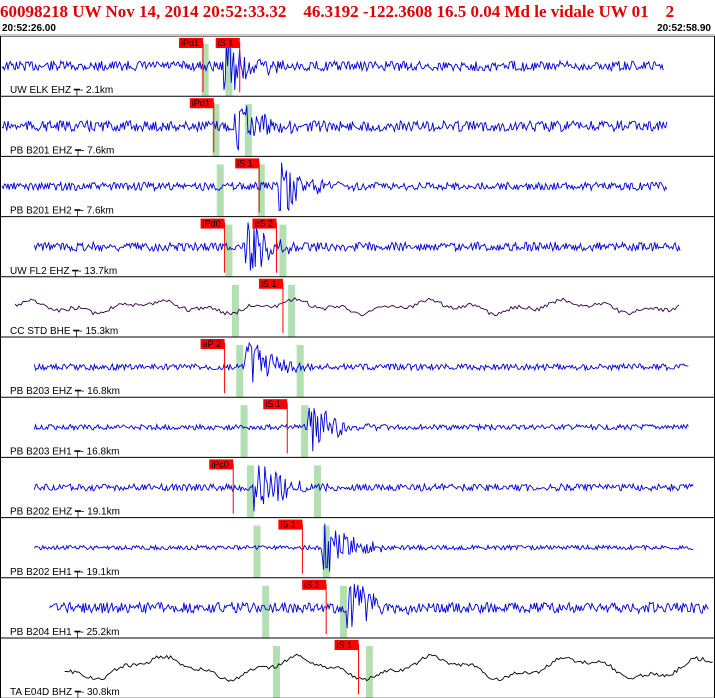 This screenshot has width=715, height=698. I want to click on station-label: CC STD BHE ┯- 15.3km, so click(64, 331).